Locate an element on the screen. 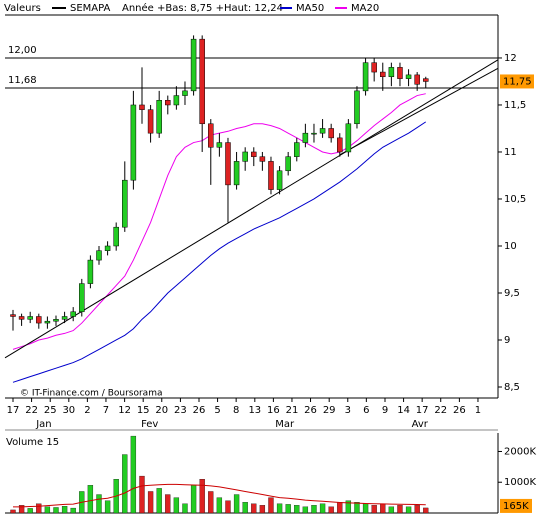 This screenshot has height=519, width=550. x-tick-label: 25 is located at coordinates (50, 410).